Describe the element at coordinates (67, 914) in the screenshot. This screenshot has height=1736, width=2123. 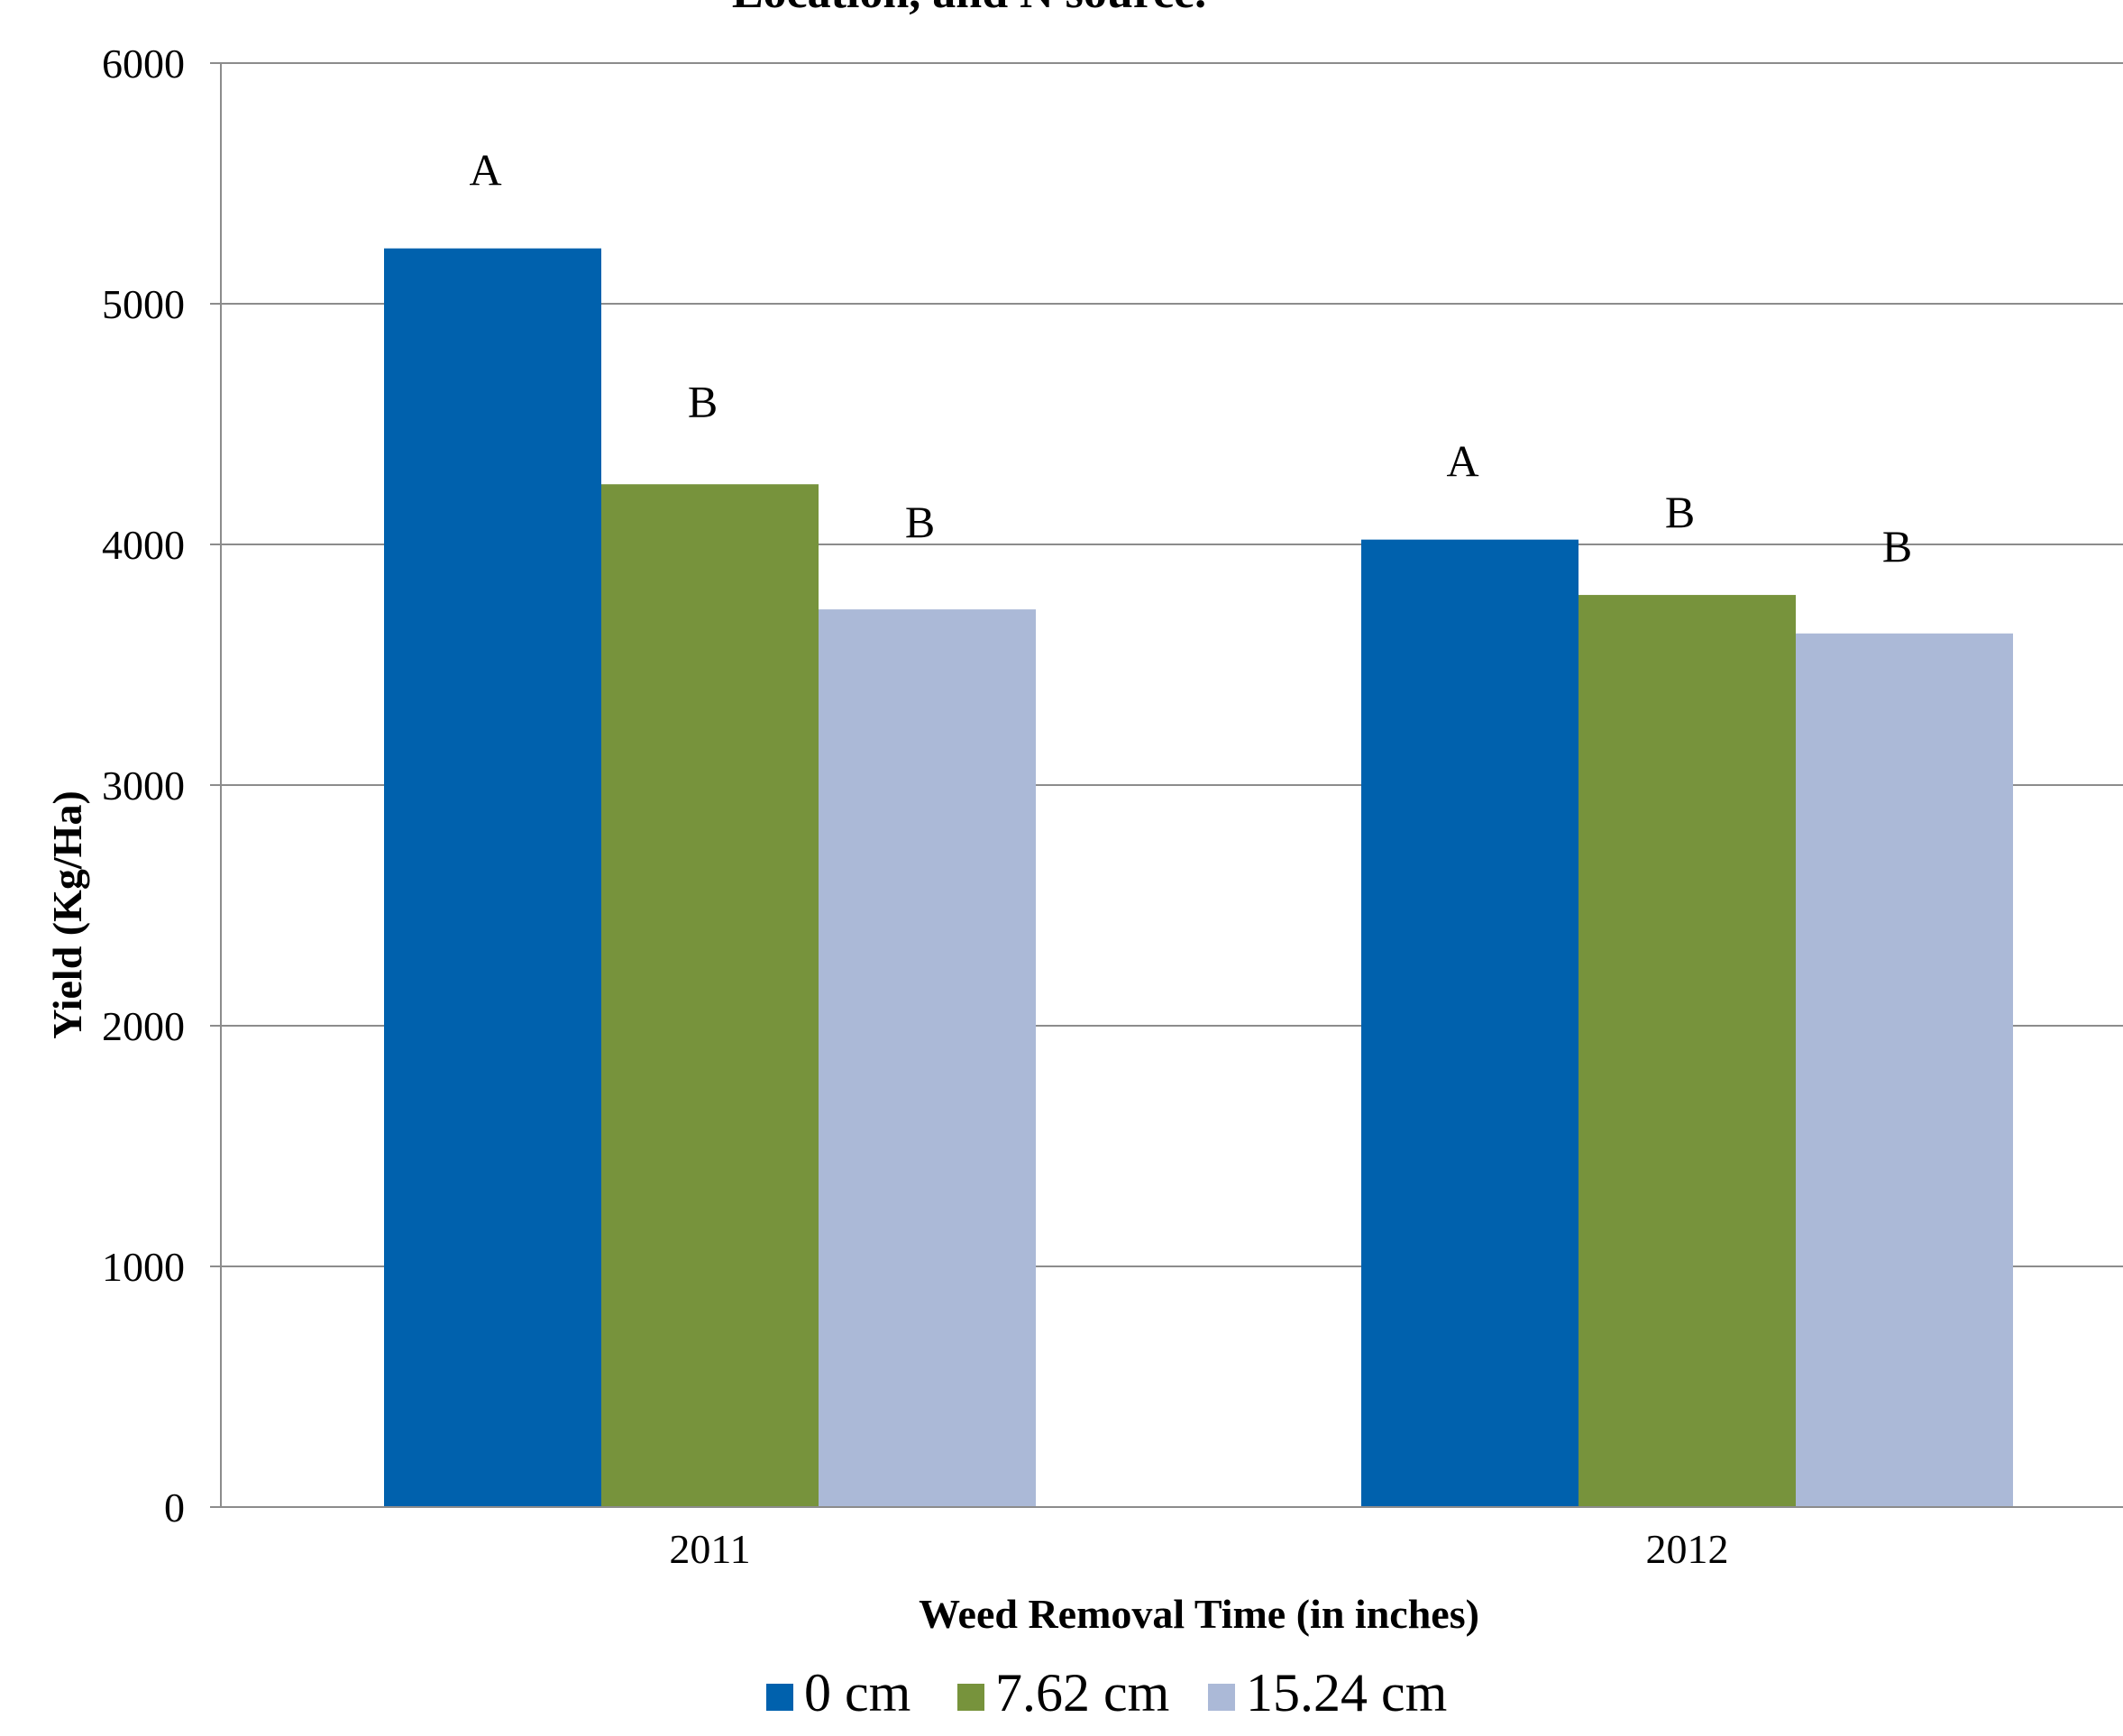
I see `y-axis-title: Yield (Kg/Ha)` at that location.